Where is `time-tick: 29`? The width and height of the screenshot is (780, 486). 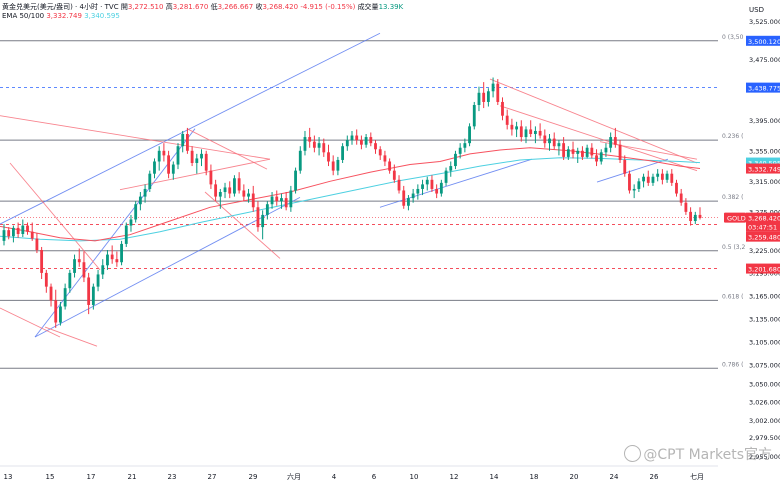
time-tick: 29 is located at coordinates (253, 477).